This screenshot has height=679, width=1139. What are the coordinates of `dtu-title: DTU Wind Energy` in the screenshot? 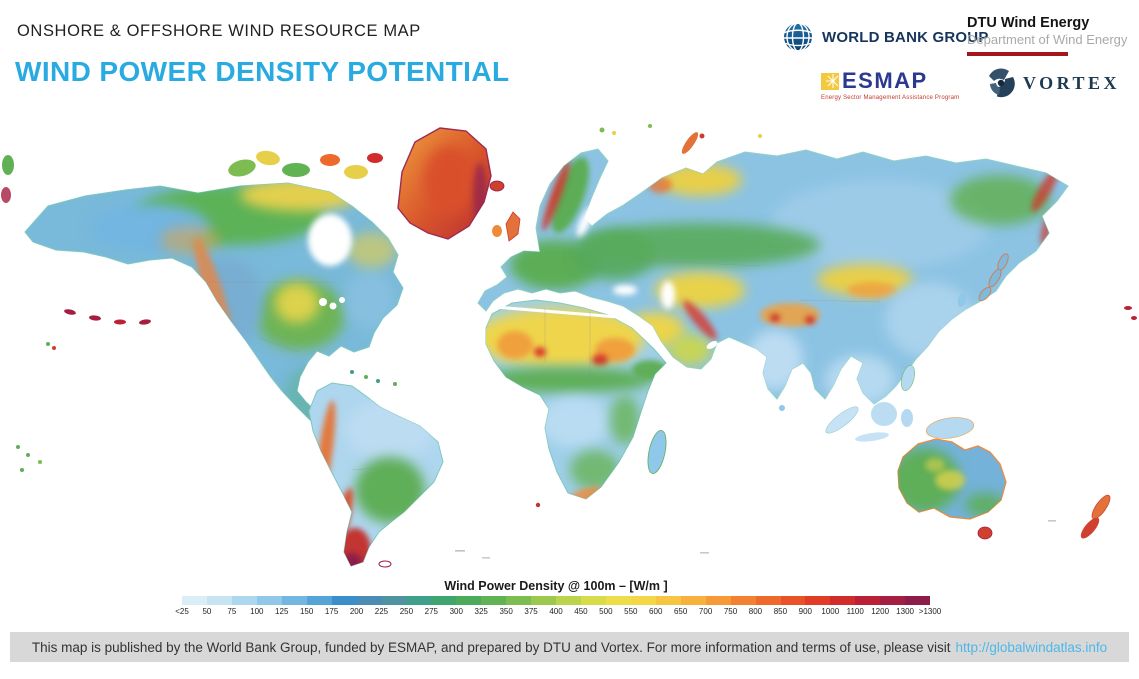 It's located at (1028, 23).